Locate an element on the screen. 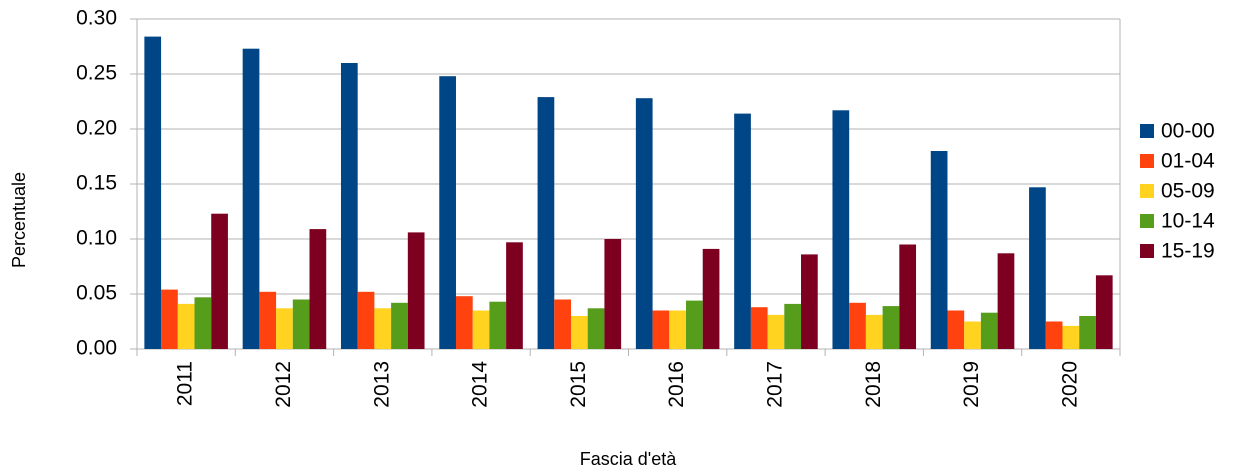 This screenshot has height=474, width=1251. y-tick-label: 0.30 is located at coordinates (96, 18).